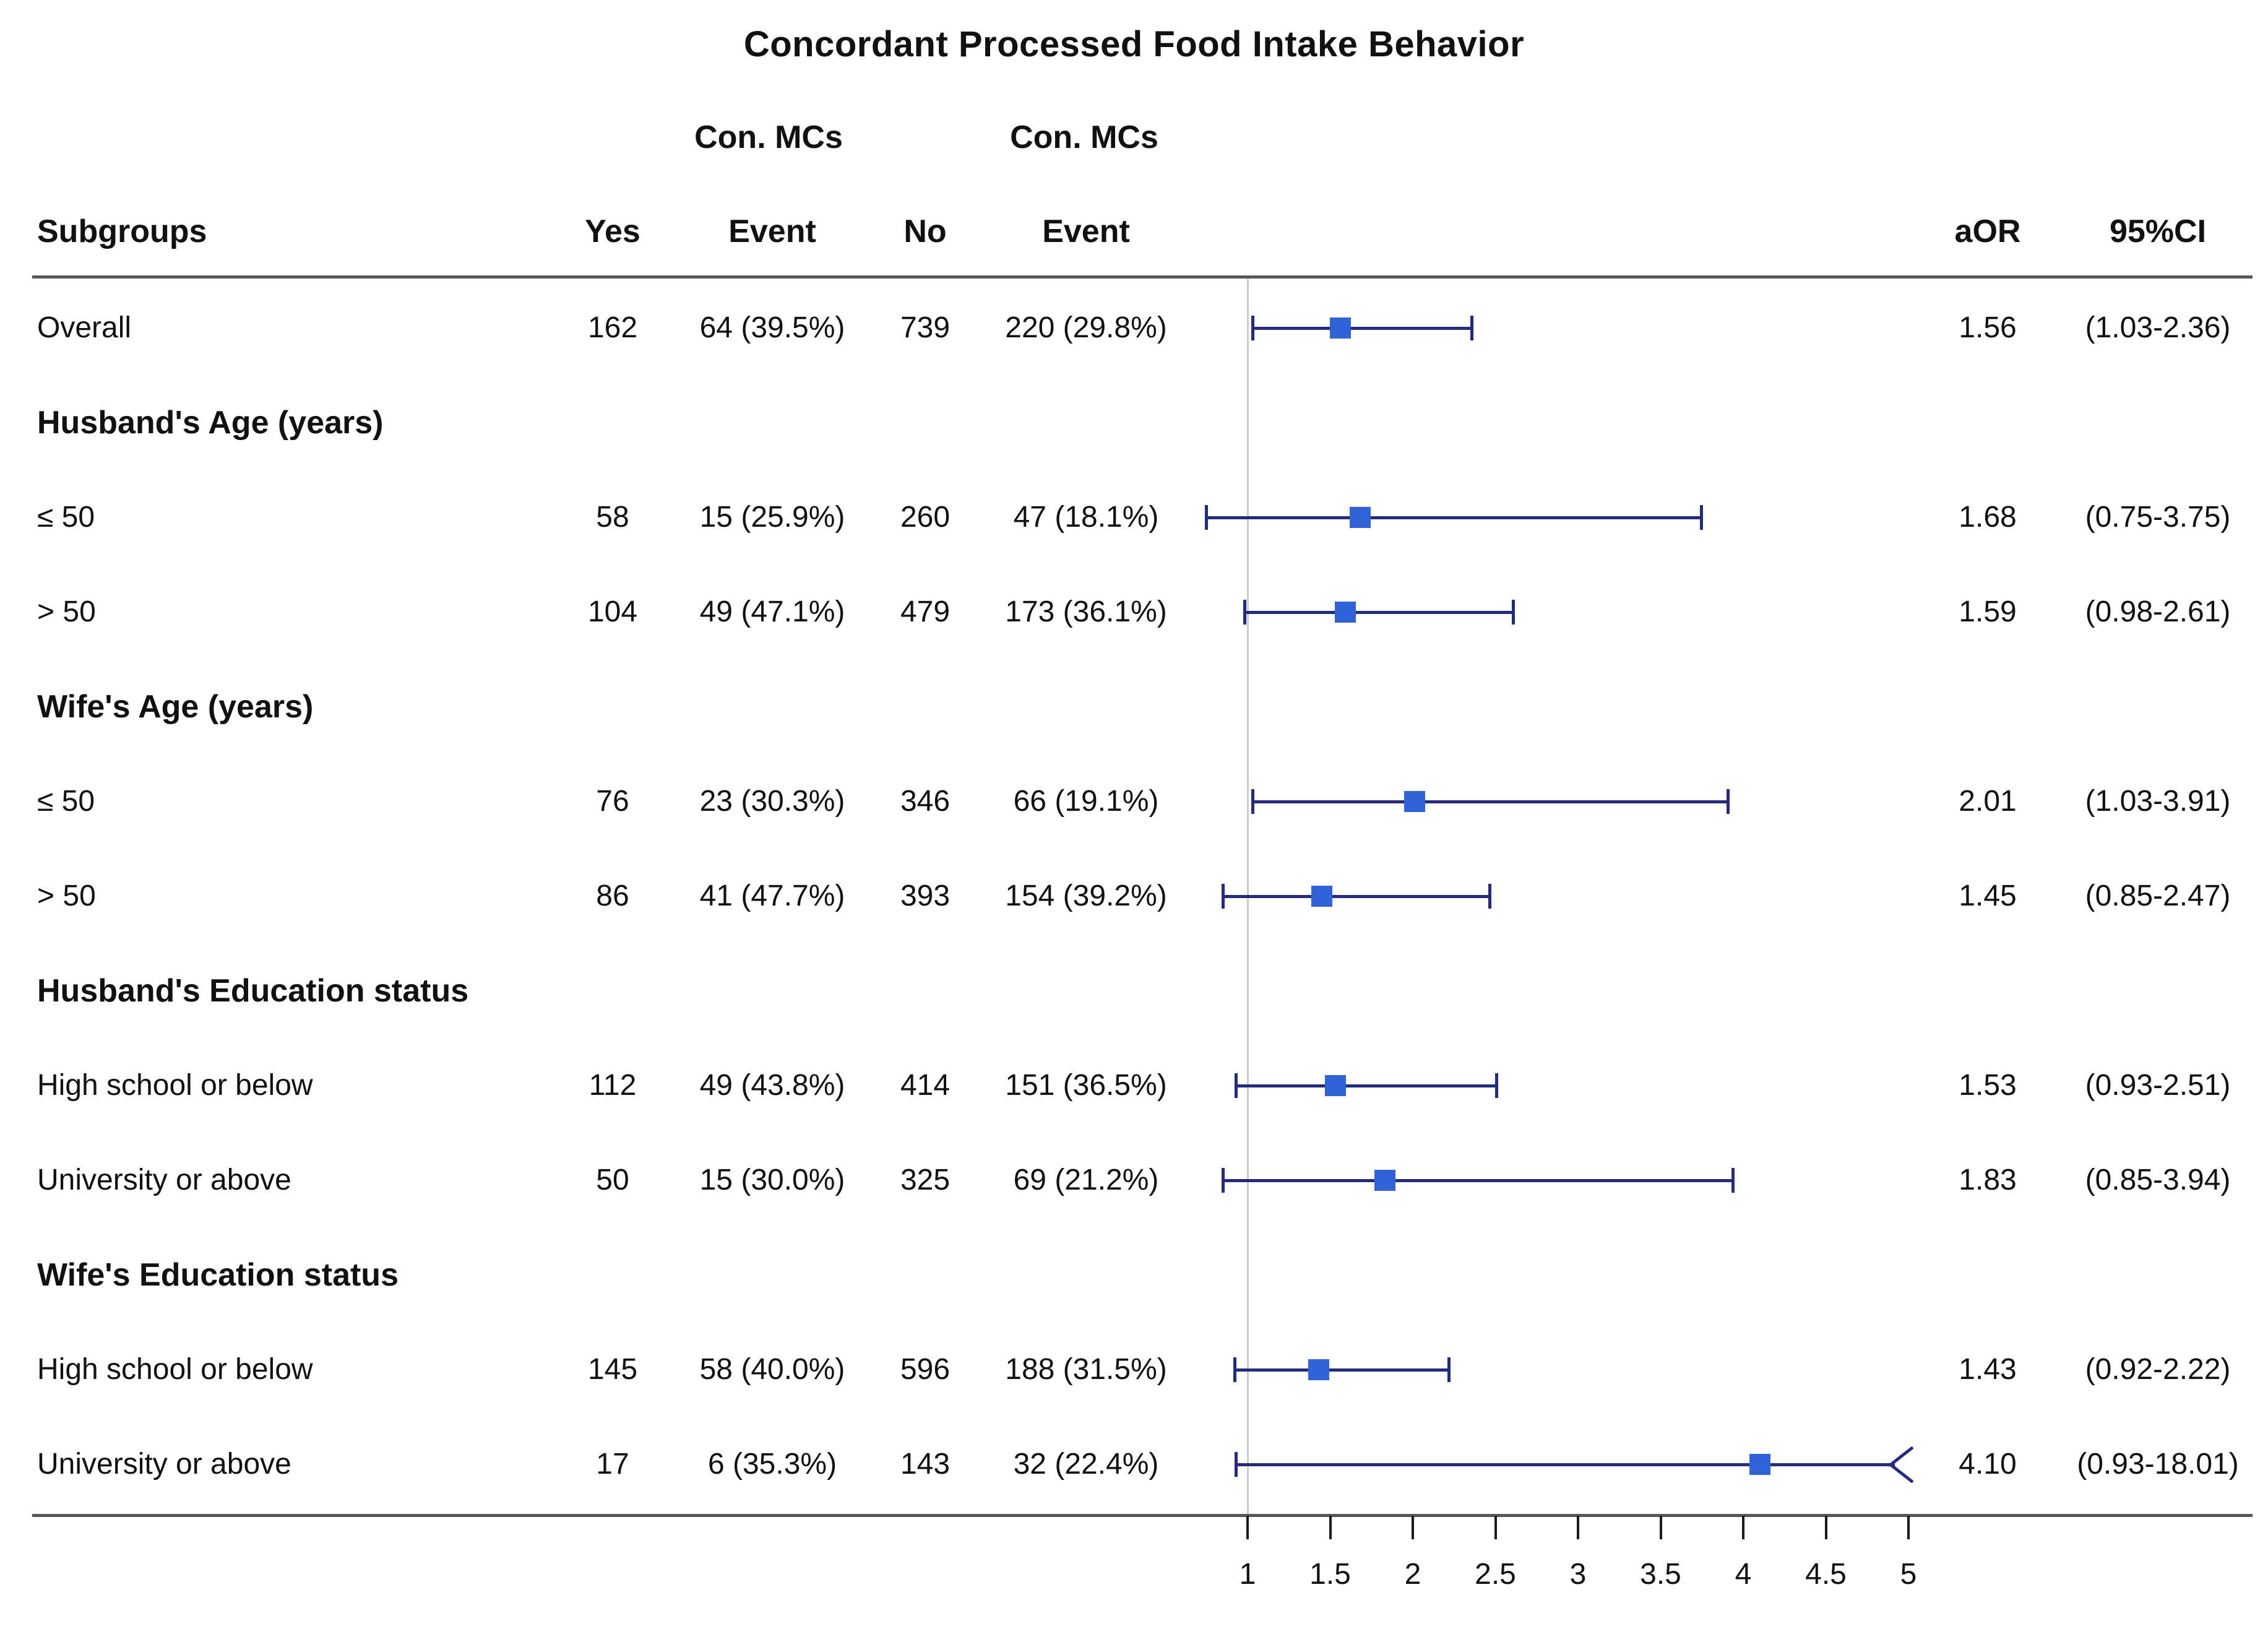 Image resolution: width=2268 pixels, height=1634 pixels. I want to click on cell-no-n: 596, so click(925, 1369).